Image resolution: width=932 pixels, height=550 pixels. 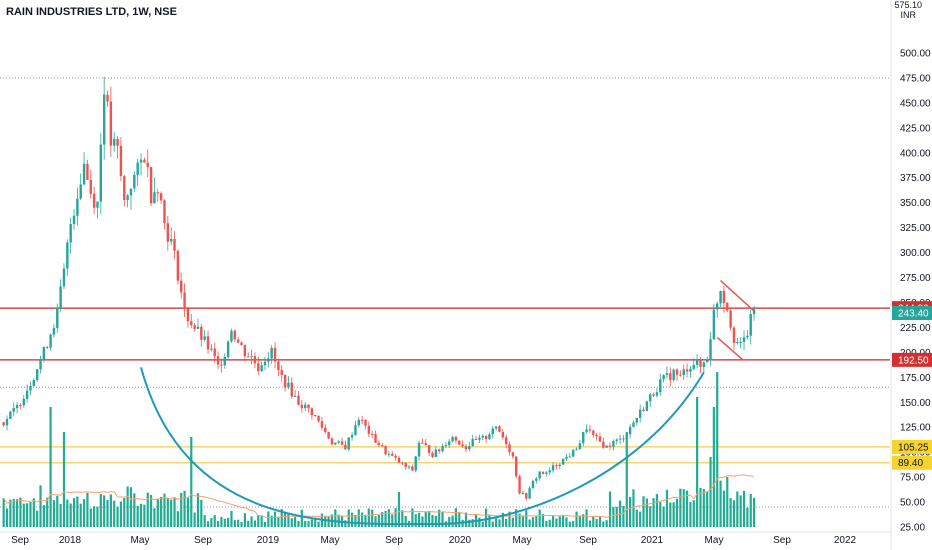 I want to click on x-tick-label: 2019, so click(x=268, y=540).